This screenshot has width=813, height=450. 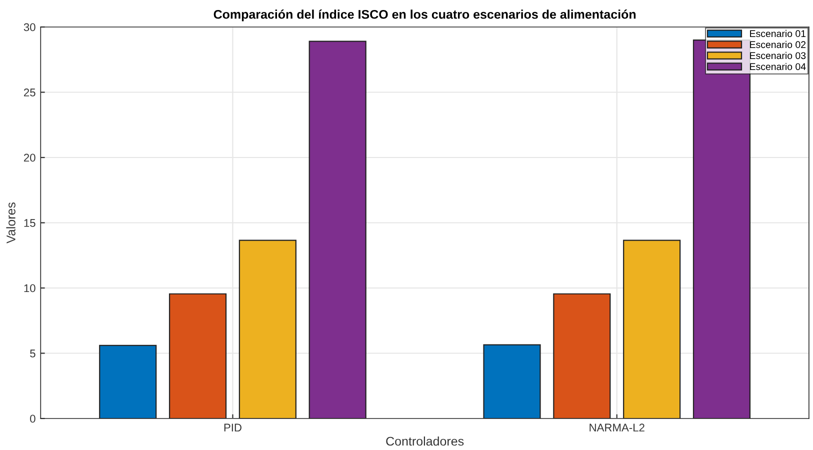 I want to click on y-tick-label: 30, so click(x=30, y=27).